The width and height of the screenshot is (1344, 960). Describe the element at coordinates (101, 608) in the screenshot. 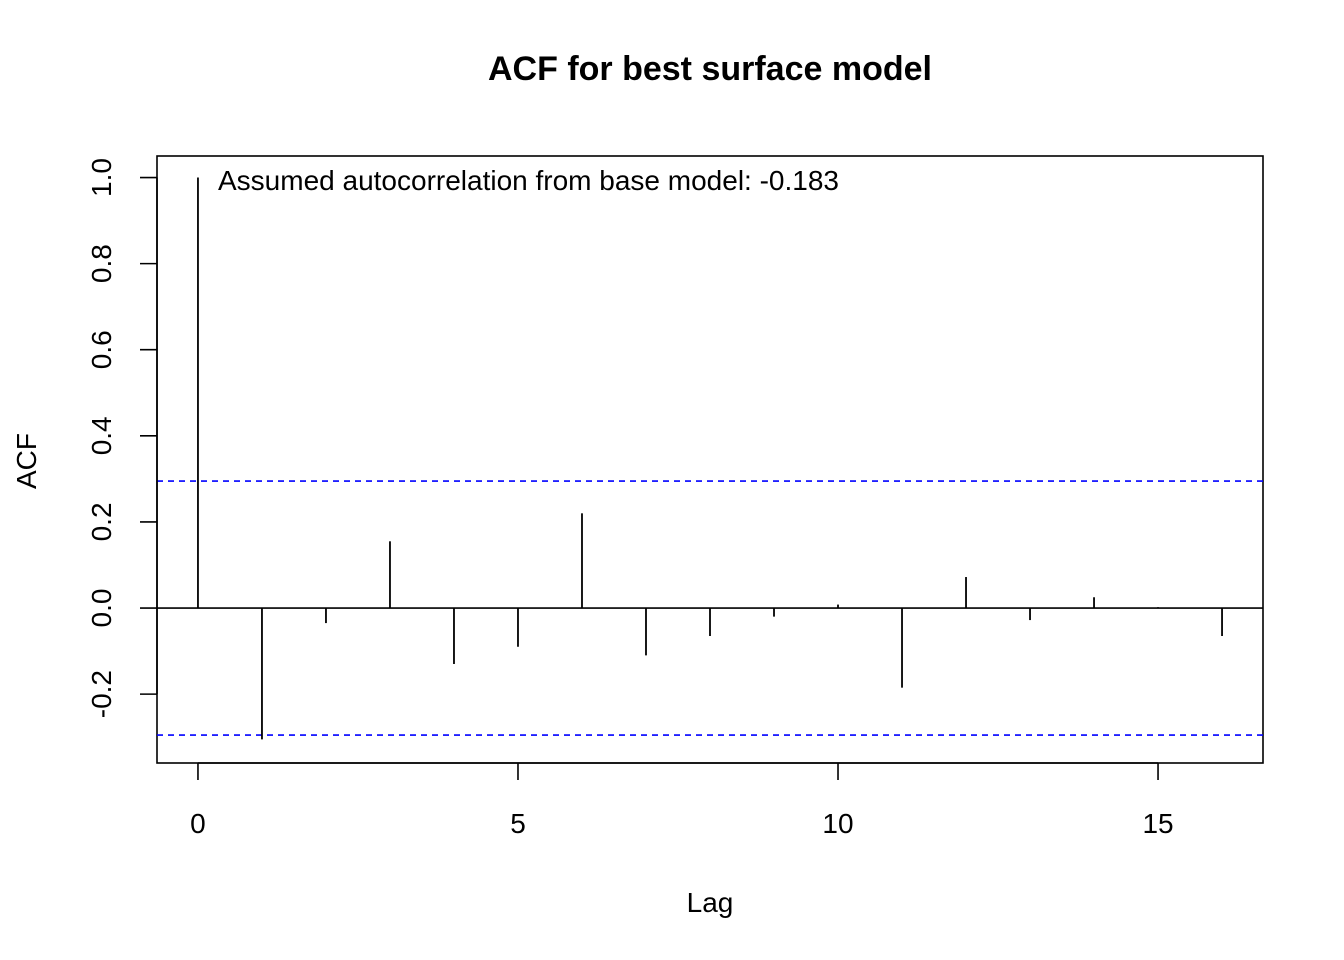

I see `y-tick-label: 0.0` at that location.